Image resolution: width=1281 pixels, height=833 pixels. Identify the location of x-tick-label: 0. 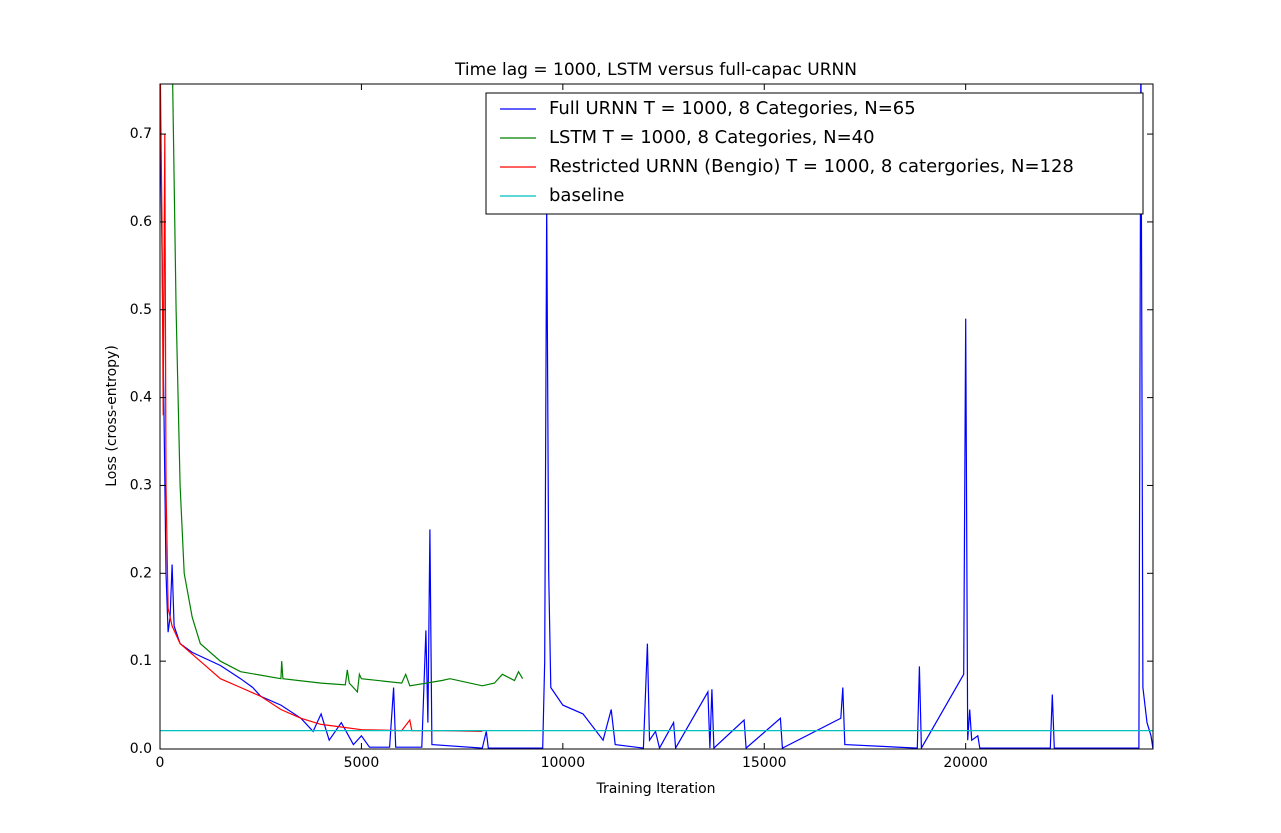
(160, 763).